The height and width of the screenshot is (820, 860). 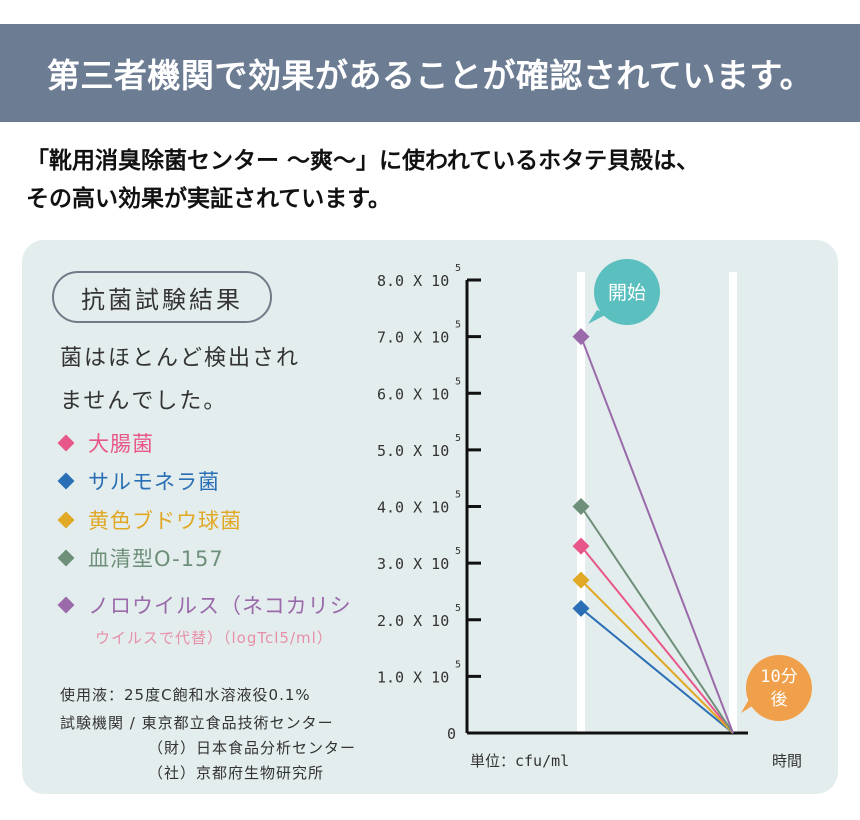 What do you see at coordinates (451, 734) in the screenshot?
I see `y-tick-label: 0` at bounding box center [451, 734].